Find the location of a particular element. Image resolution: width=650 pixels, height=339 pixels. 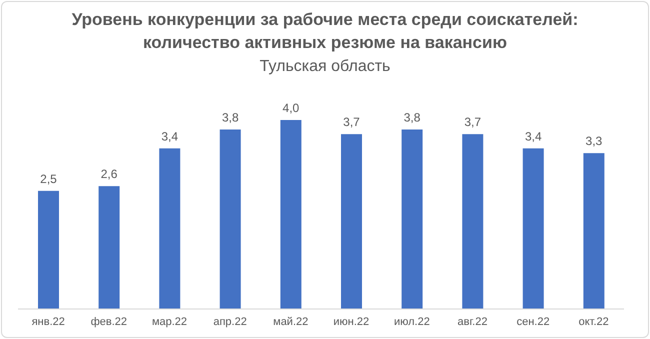

x-tick-label: сен.22 is located at coordinates (533, 322).